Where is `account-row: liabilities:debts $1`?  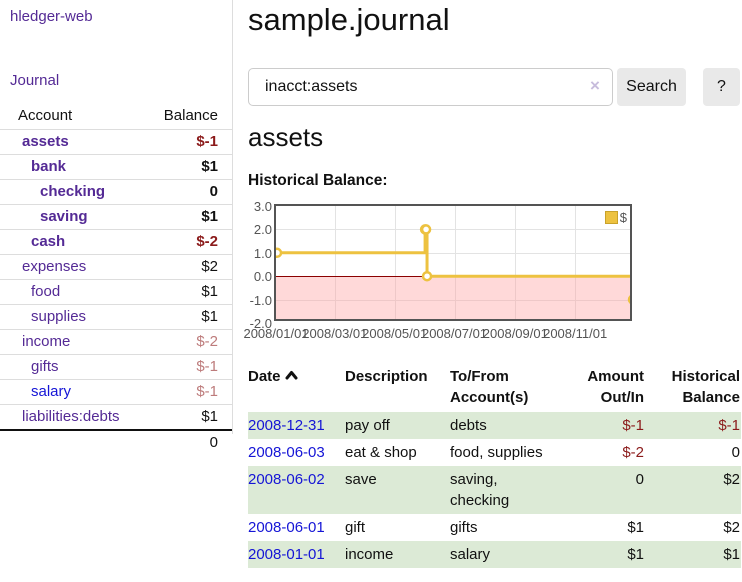
account-row: liabilities:debts $1 is located at coordinates (116, 417).